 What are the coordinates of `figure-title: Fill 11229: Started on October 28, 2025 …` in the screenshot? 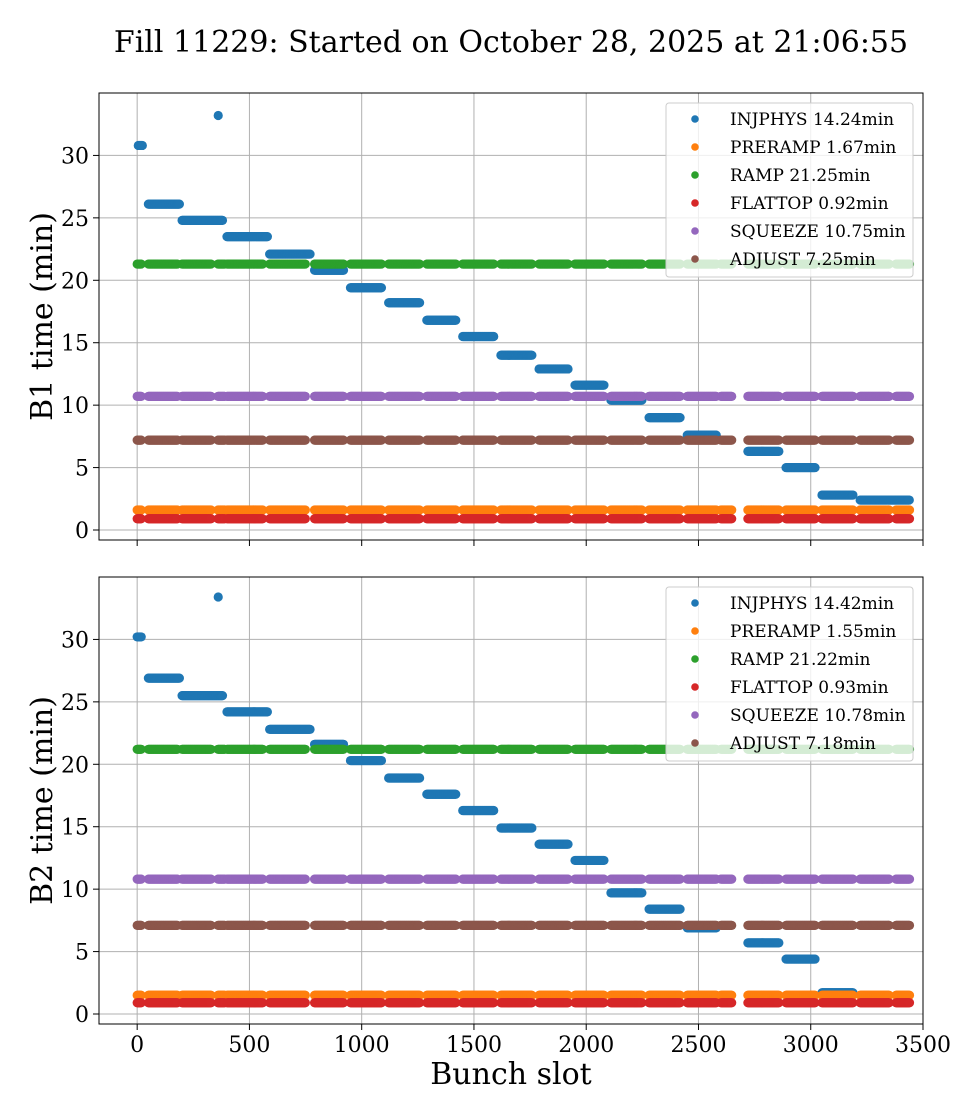 It's located at (511, 42).